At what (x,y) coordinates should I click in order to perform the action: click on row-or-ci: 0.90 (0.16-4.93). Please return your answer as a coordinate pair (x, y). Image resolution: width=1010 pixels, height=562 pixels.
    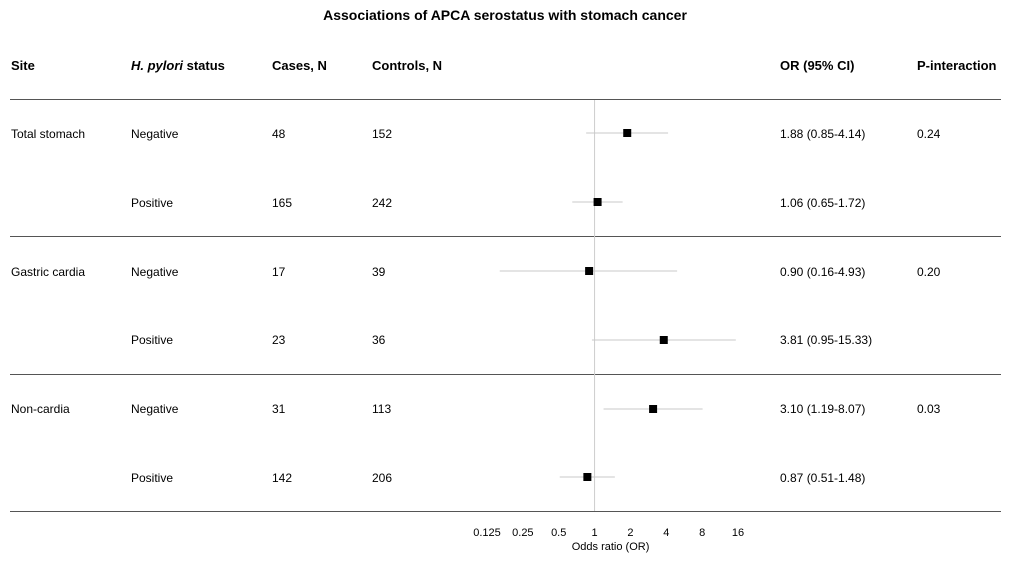
    Looking at the image, I should click on (823, 272).